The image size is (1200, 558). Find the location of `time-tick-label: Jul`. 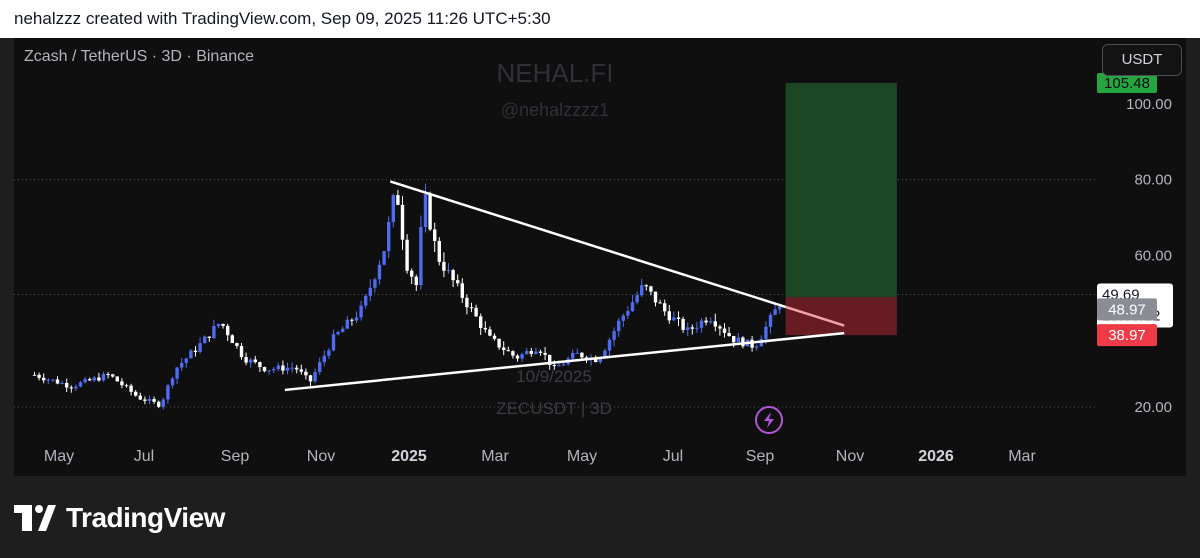

time-tick-label: Jul is located at coordinates (673, 456).